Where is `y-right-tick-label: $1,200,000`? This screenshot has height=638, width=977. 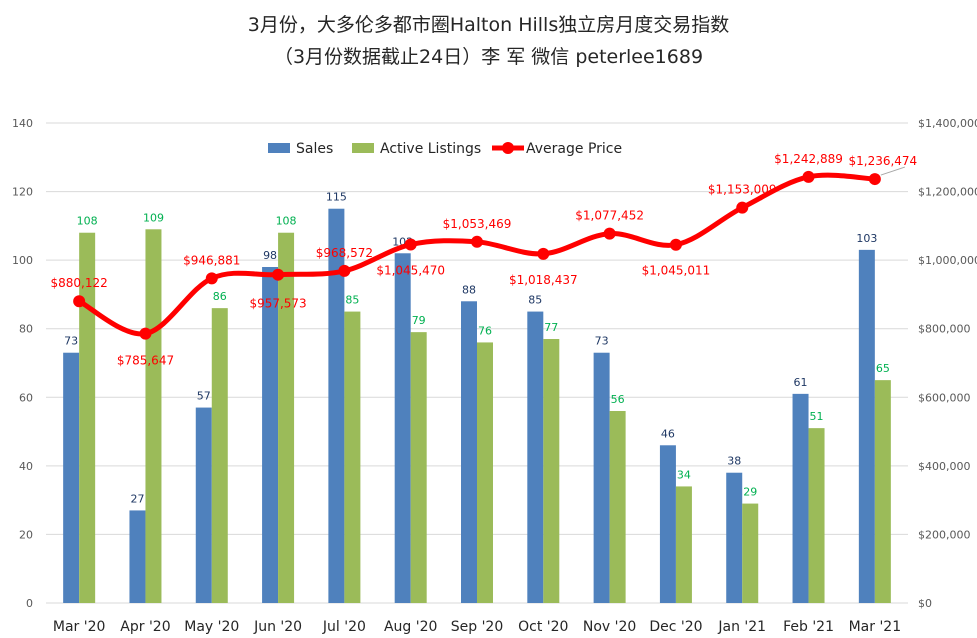 y-right-tick-label: $1,200,000 is located at coordinates (947, 192).